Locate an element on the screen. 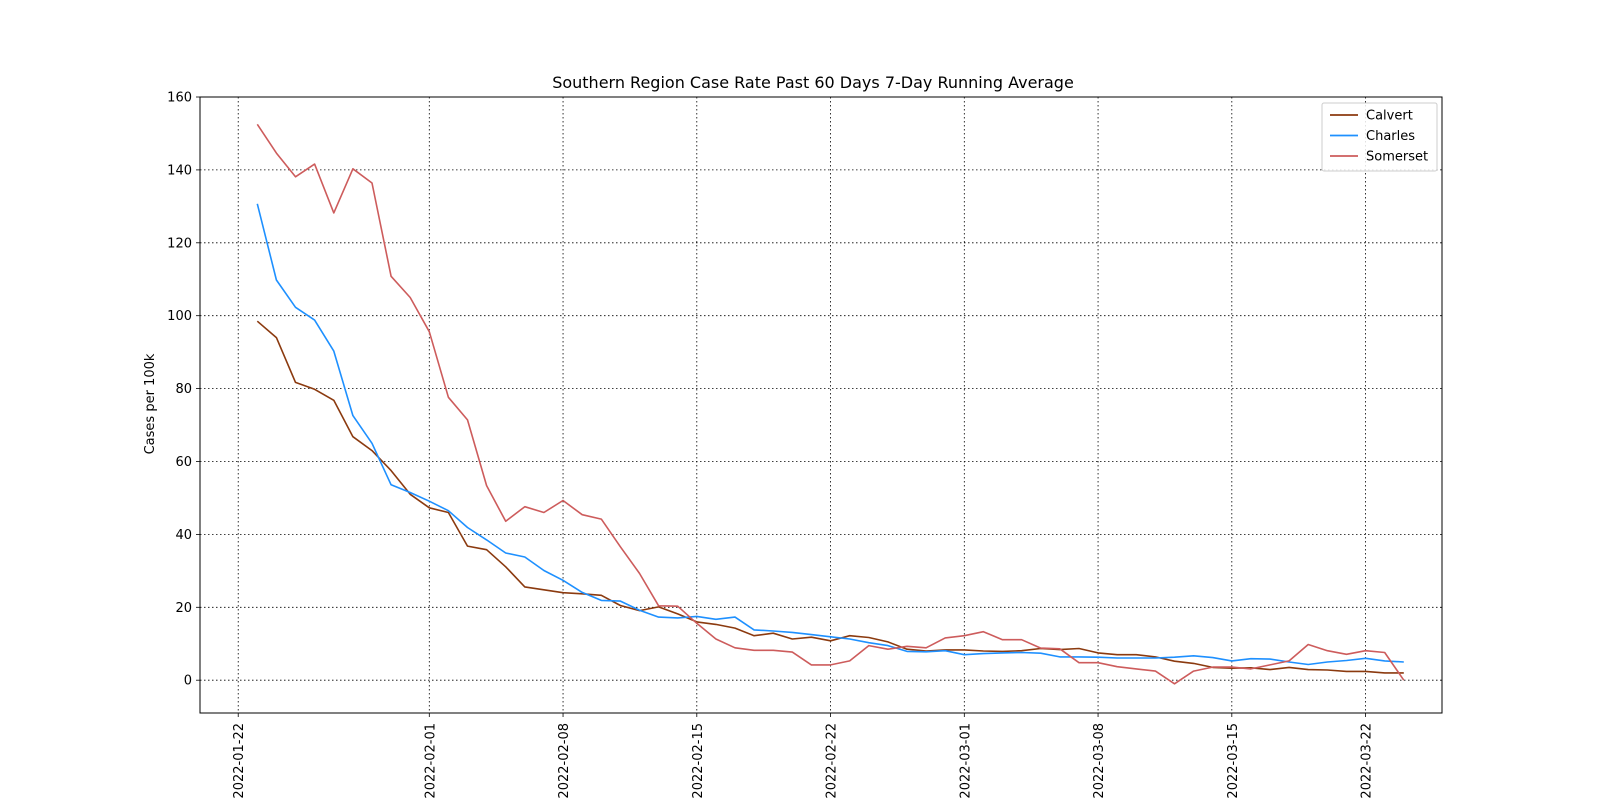 The width and height of the screenshot is (1600, 800). y-tick-label: 100 is located at coordinates (179, 316).